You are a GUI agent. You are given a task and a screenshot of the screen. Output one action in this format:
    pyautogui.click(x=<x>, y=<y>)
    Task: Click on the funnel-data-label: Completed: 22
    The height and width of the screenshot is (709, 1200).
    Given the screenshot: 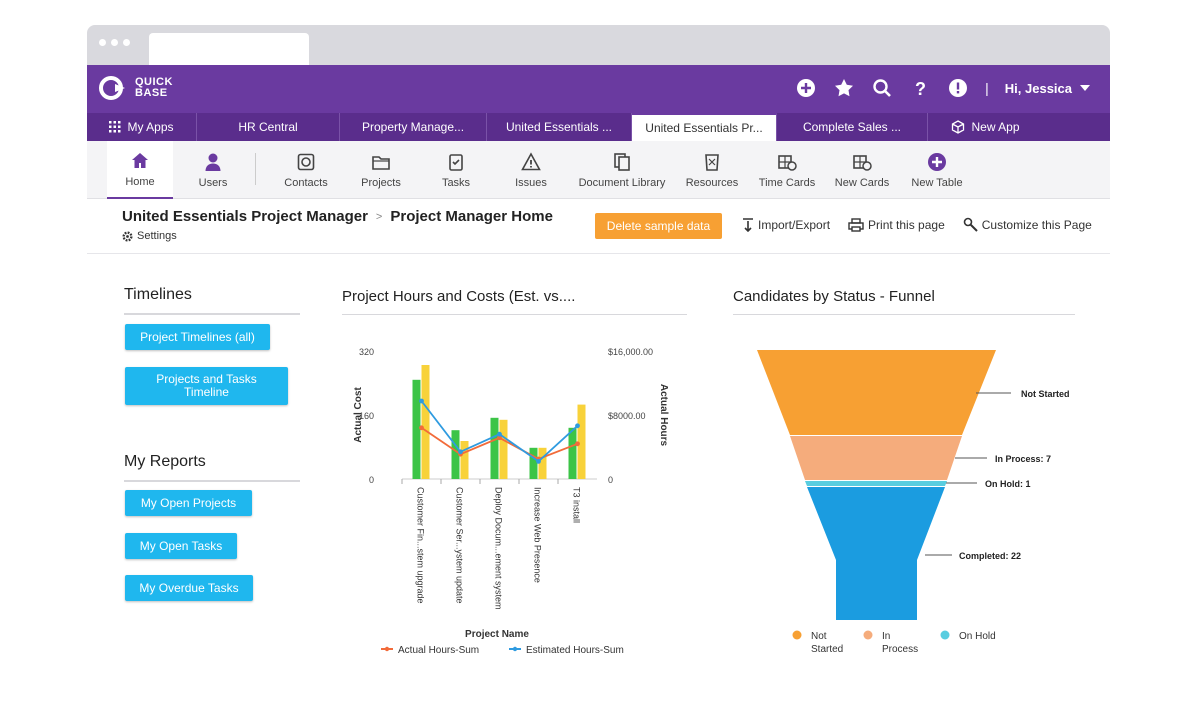 What is the action you would take?
    pyautogui.click(x=990, y=556)
    